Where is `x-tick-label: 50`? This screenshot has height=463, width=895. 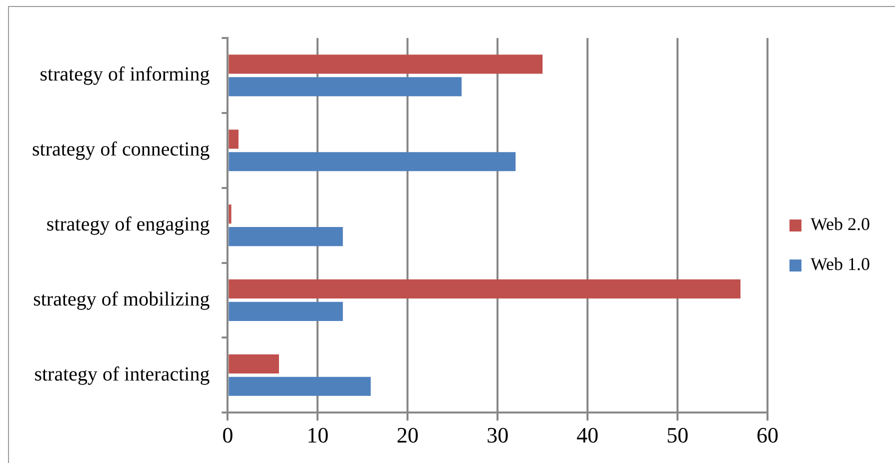
x-tick-label: 50 is located at coordinates (677, 435).